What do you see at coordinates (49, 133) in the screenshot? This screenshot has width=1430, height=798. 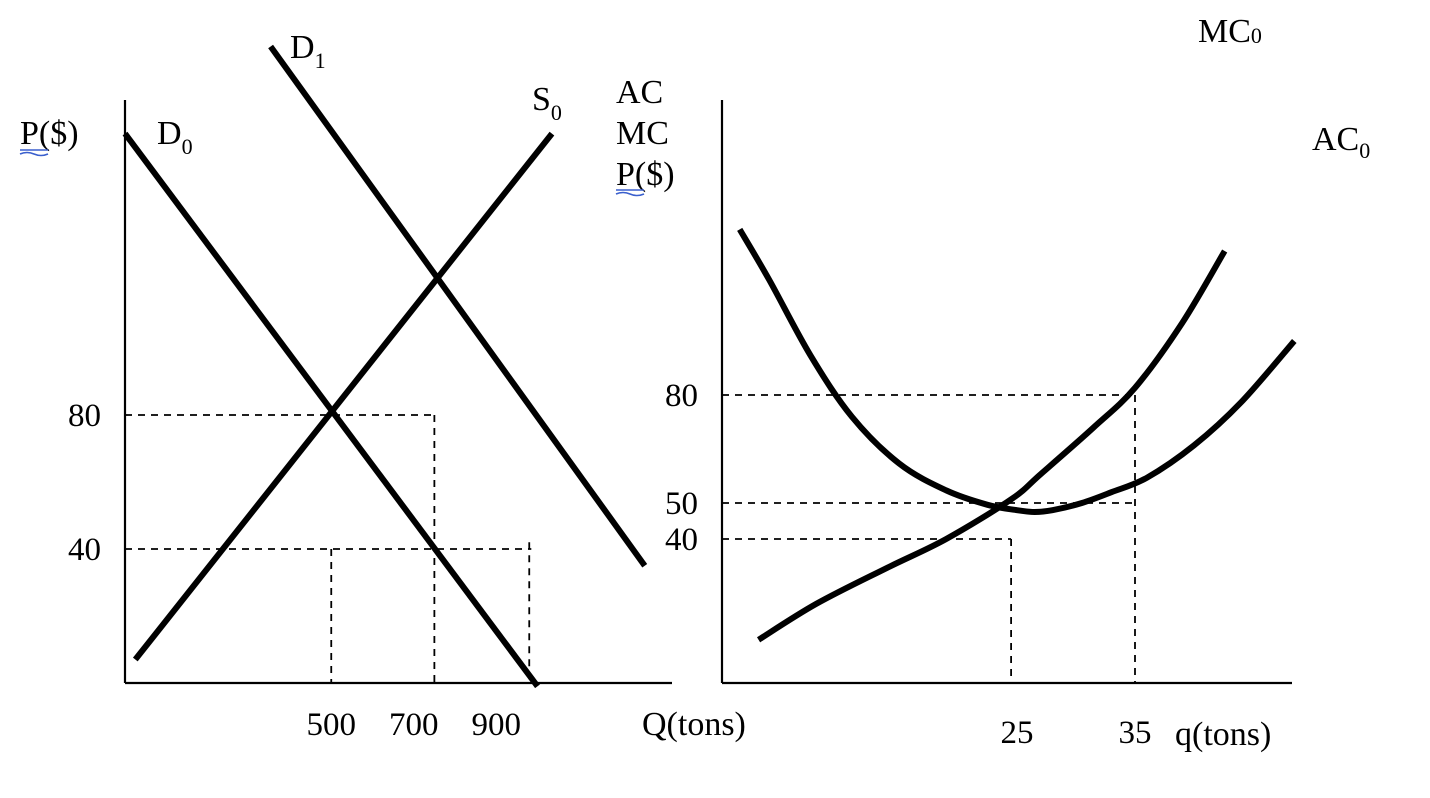 I see `market-y-axis-label: P($)` at bounding box center [49, 133].